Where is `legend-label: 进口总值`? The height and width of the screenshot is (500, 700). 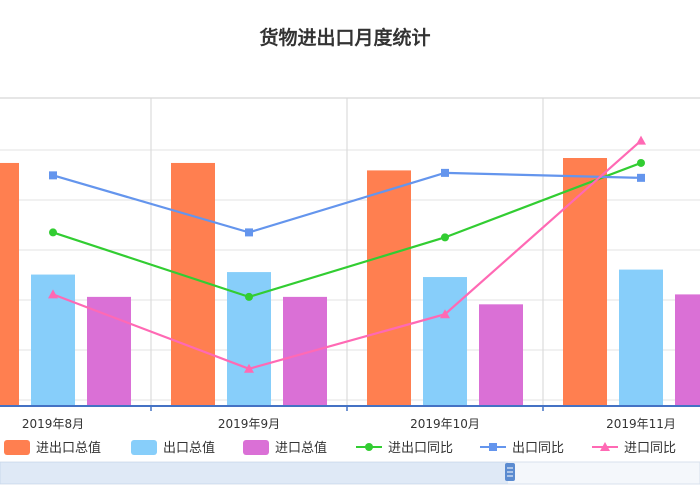 legend-label: 进口总值 is located at coordinates (301, 448).